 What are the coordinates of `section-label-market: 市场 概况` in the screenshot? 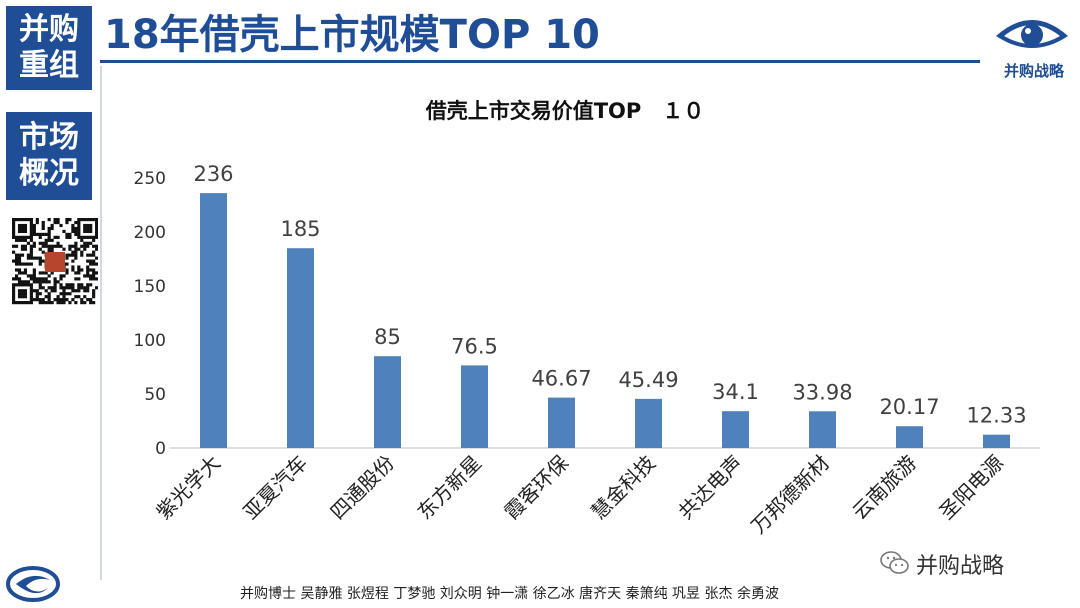 It's located at (49, 156).